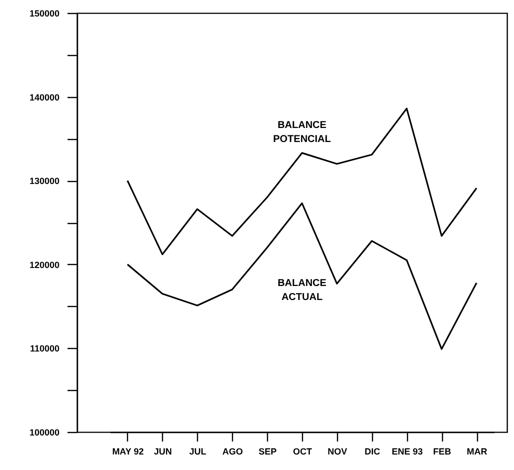 The width and height of the screenshot is (514, 470). Describe the element at coordinates (302, 132) in the screenshot. I see `series-label: BALANCE POTENCIAL` at that location.